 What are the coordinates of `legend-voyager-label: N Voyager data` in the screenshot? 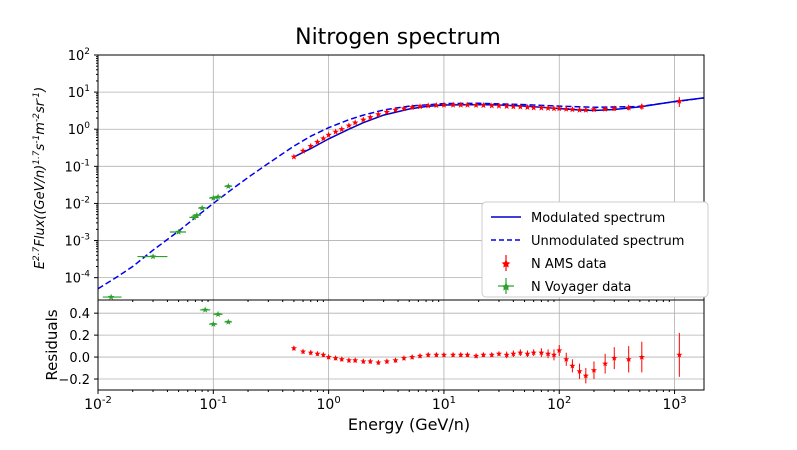 It's located at (581, 287).